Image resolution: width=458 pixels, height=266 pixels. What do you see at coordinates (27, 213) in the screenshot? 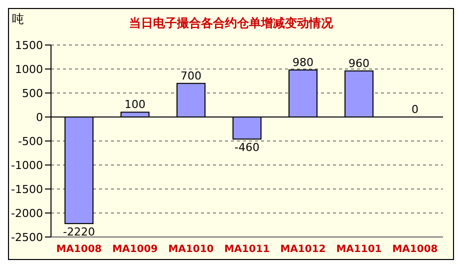
I see `y-tick-label: -2000` at bounding box center [27, 213].